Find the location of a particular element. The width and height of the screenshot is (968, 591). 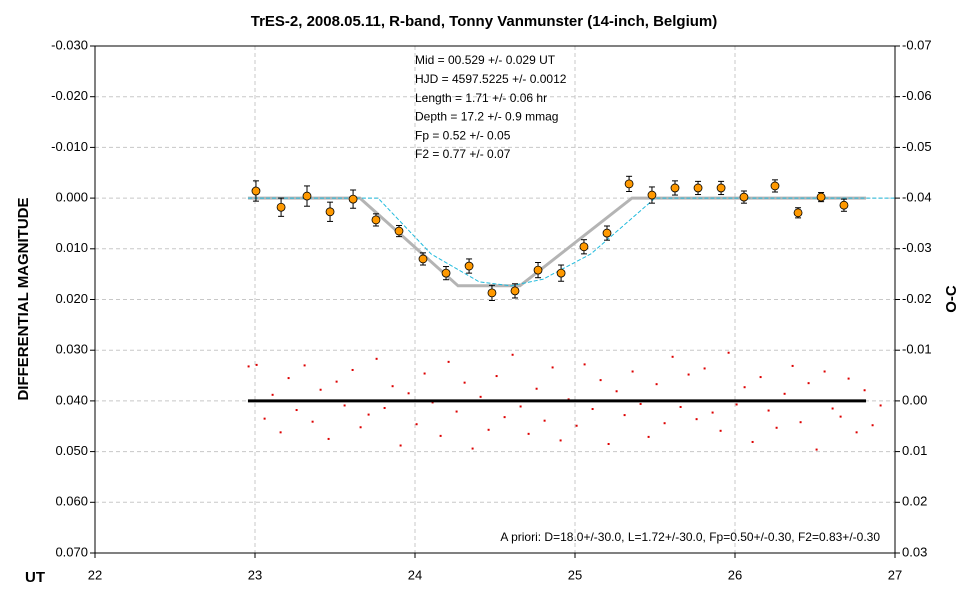

y2-tick-label: 0.03 is located at coordinates (914, 551).